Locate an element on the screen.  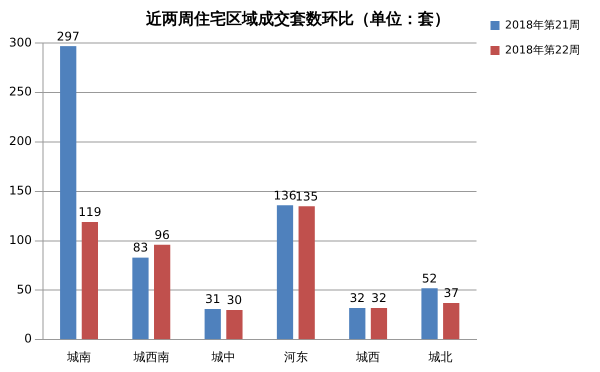
data-label: 135 is located at coordinates (306, 196).